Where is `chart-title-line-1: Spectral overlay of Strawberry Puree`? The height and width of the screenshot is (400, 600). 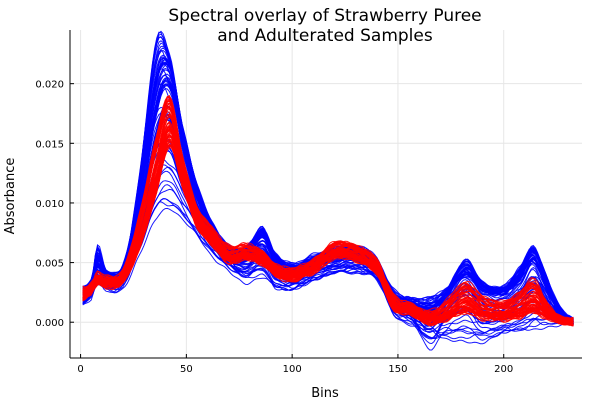
chart-title-line-1: Spectral overlay of Strawberry Puree is located at coordinates (324, 16).